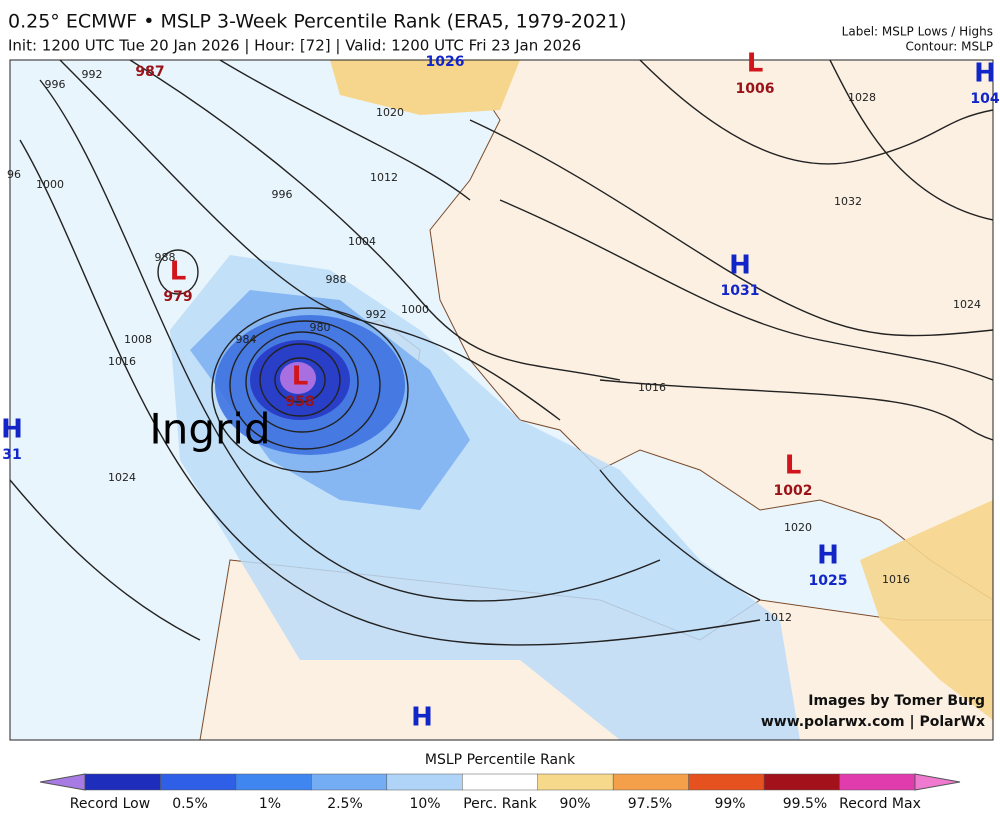  What do you see at coordinates (110, 804) in the screenshot?
I see `colorbar-label: Record Low` at bounding box center [110, 804].